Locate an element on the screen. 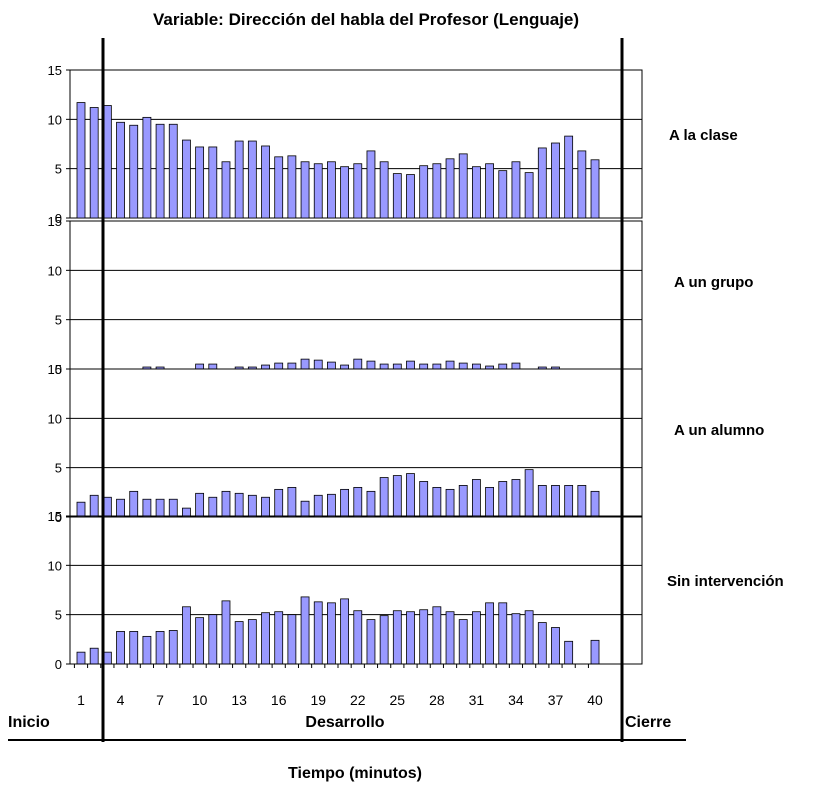  x-tick-label: 25 is located at coordinates (398, 700).